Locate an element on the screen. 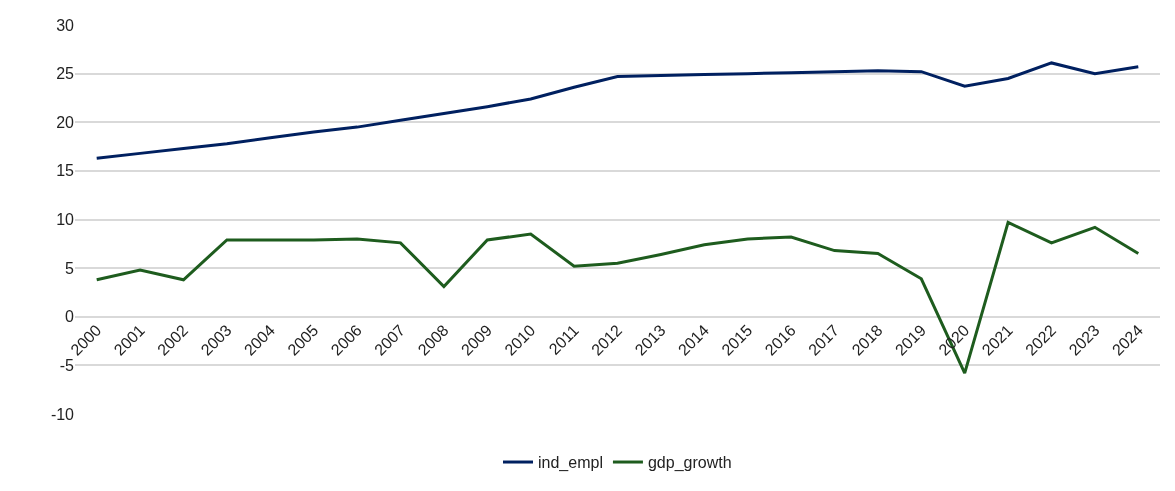 The height and width of the screenshot is (491, 1175). y-tick-label: 25 is located at coordinates (65, 74).